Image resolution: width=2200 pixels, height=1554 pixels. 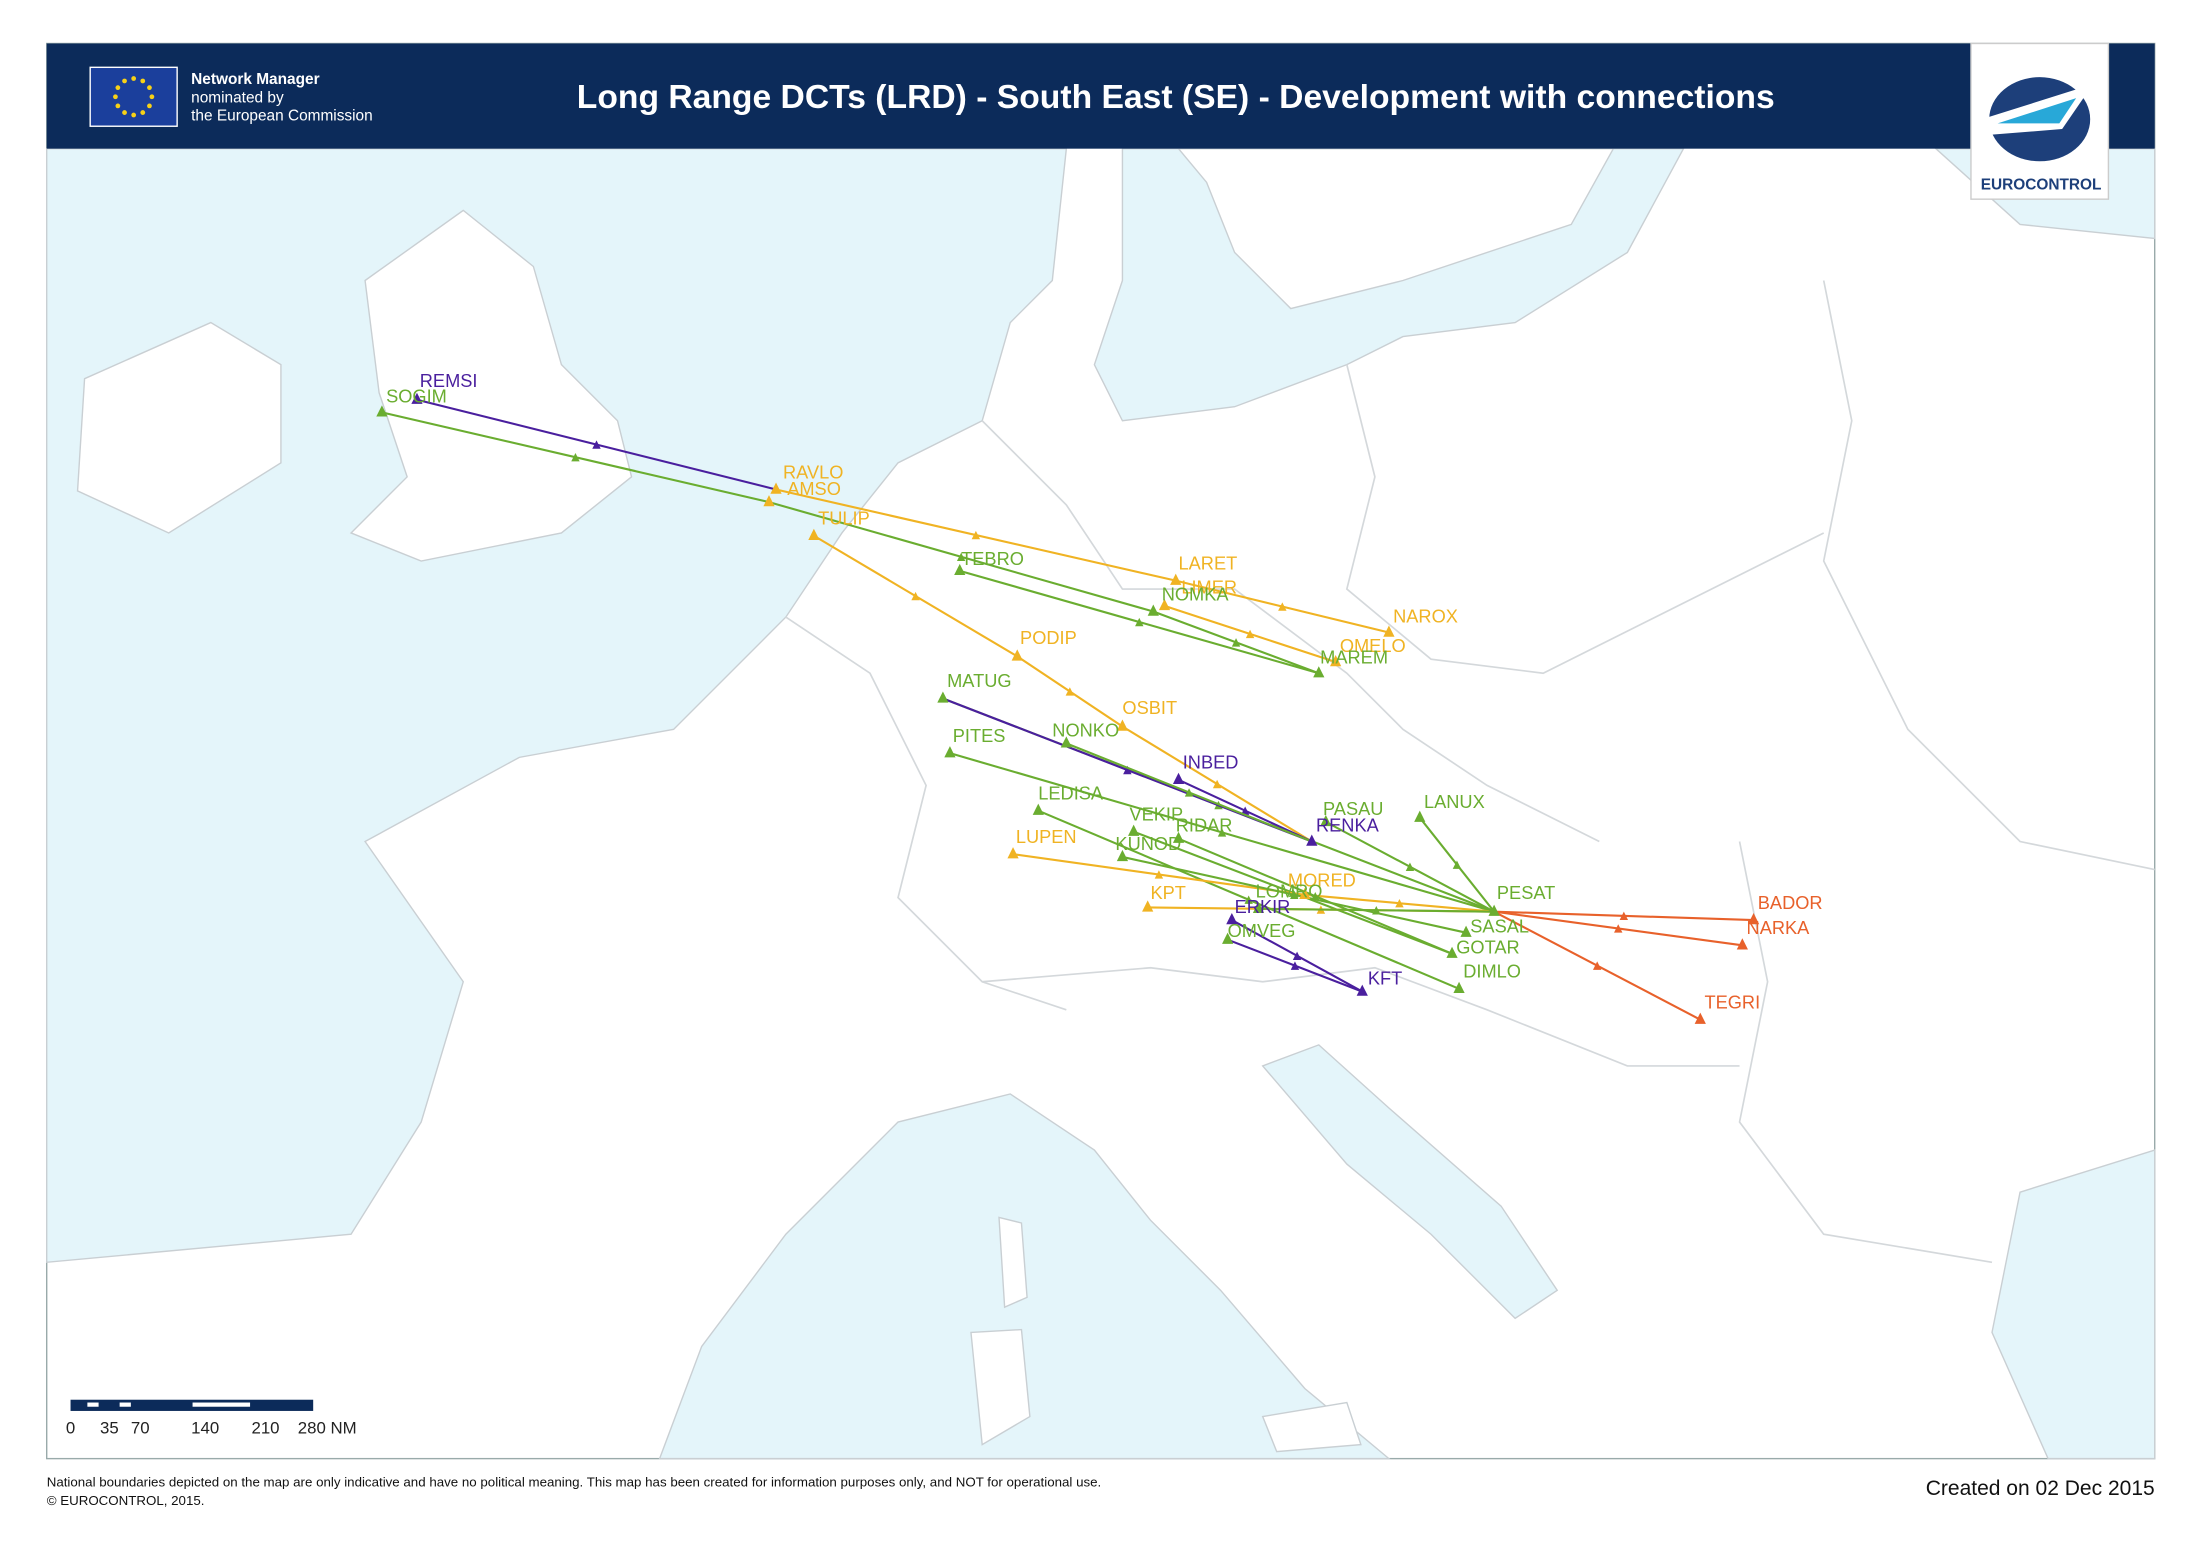 What do you see at coordinates (1208, 562) in the screenshot?
I see `waypoint-label: LARET` at bounding box center [1208, 562].